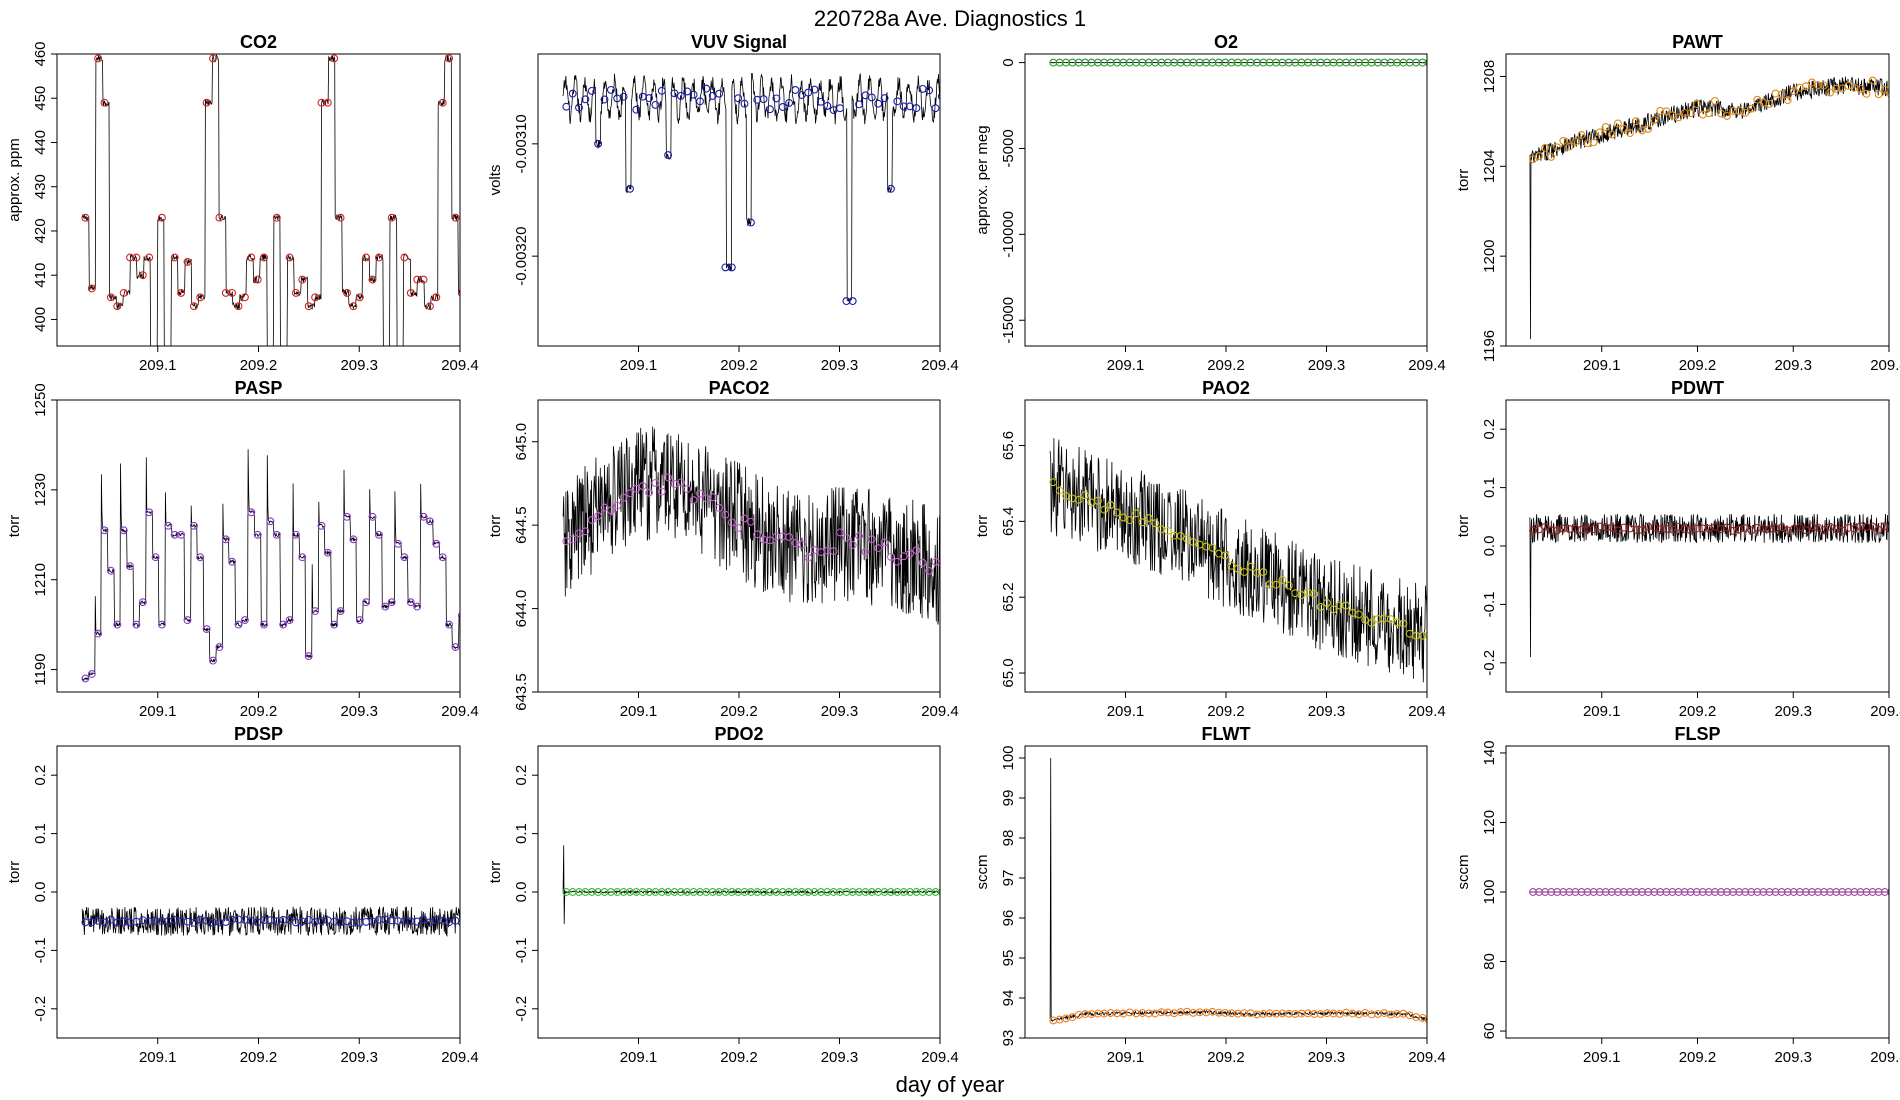  What do you see at coordinates (40, 275) in the screenshot?
I see `y-tick-label: 410` at bounding box center [40, 275].